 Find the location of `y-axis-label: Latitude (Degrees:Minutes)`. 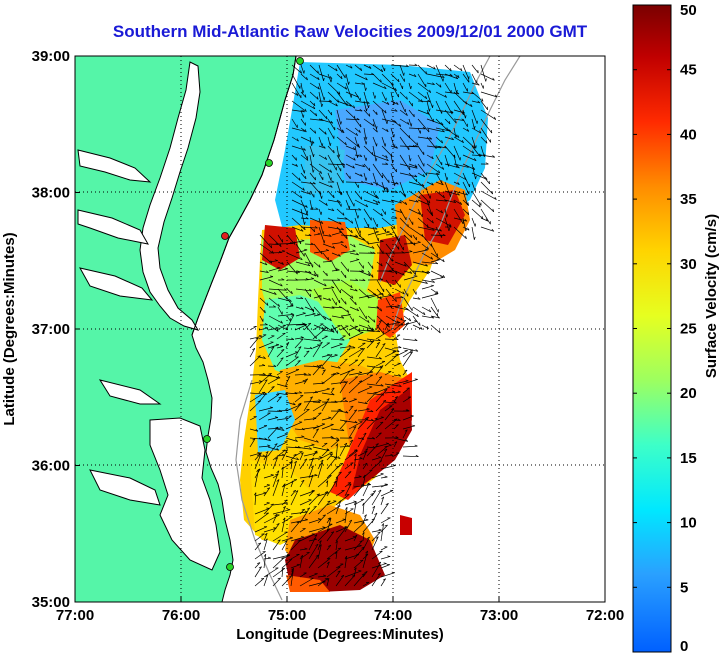

y-axis-label: Latitude (Degrees:Minutes) is located at coordinates (9, 328).